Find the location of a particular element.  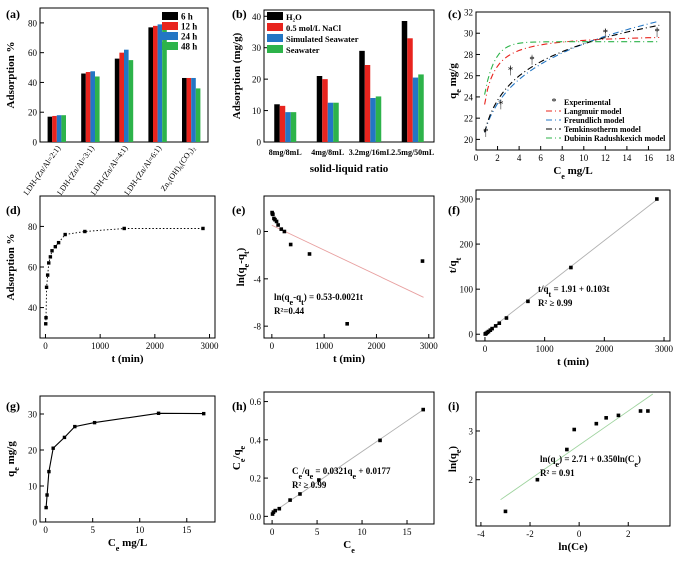

legend-label: Simulated Seawater is located at coordinates (322, 39).